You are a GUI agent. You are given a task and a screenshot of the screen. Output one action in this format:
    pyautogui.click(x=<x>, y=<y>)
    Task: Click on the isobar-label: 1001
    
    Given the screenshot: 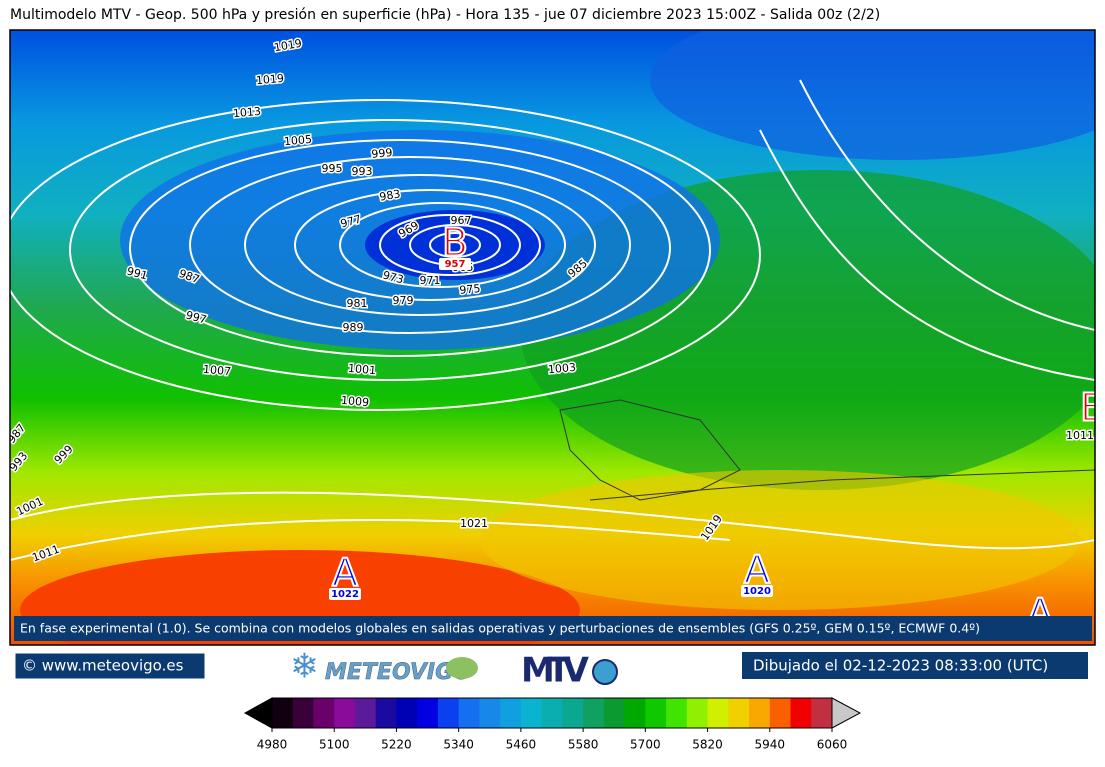 What is the action you would take?
    pyautogui.click(x=362, y=369)
    